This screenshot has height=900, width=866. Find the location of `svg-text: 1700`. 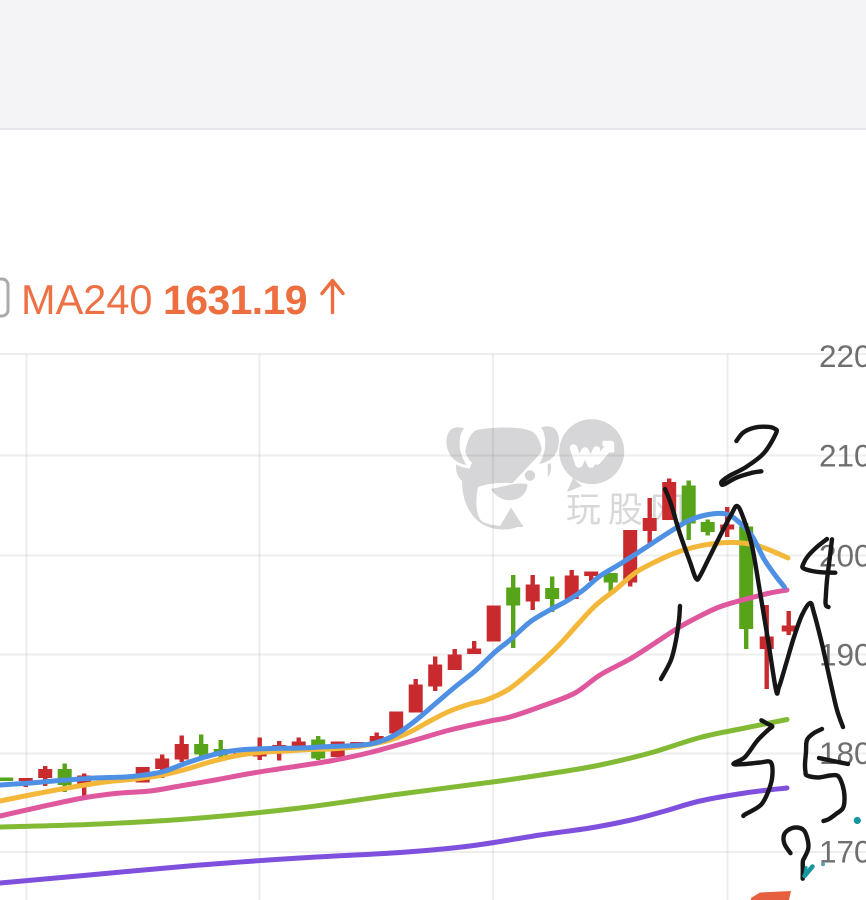

svg-text: 1700 is located at coordinates (842, 852).